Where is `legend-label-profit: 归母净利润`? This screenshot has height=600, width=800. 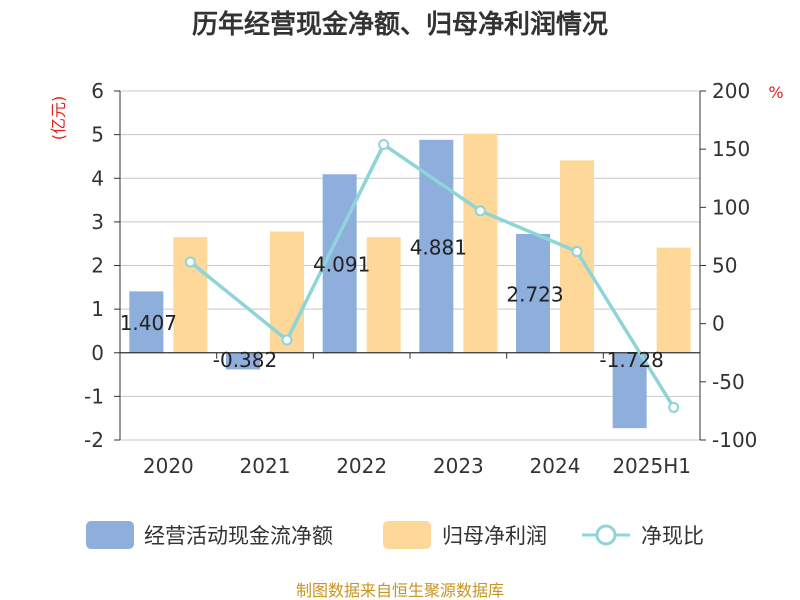 legend-label-profit: 归母净利润 is located at coordinates (494, 536).